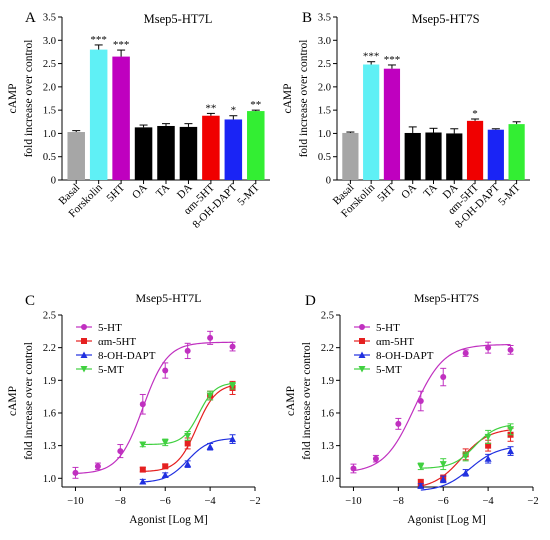 This screenshot has height=540, width=550. What do you see at coordinates (248, 194) in the screenshot?
I see `x-tick-label-group: 5-MT` at bounding box center [248, 194].